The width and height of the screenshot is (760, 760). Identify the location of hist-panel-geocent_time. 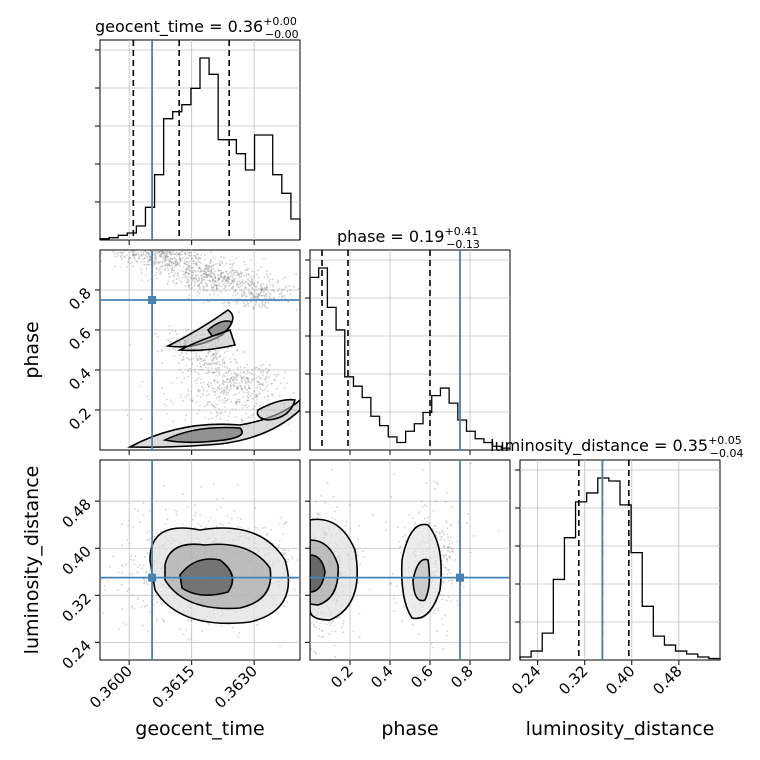
(200, 140).